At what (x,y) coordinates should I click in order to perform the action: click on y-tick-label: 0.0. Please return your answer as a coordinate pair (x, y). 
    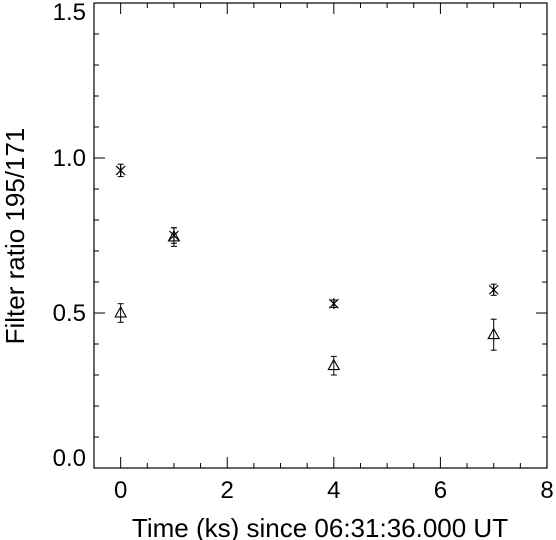
    Looking at the image, I should click on (69, 458).